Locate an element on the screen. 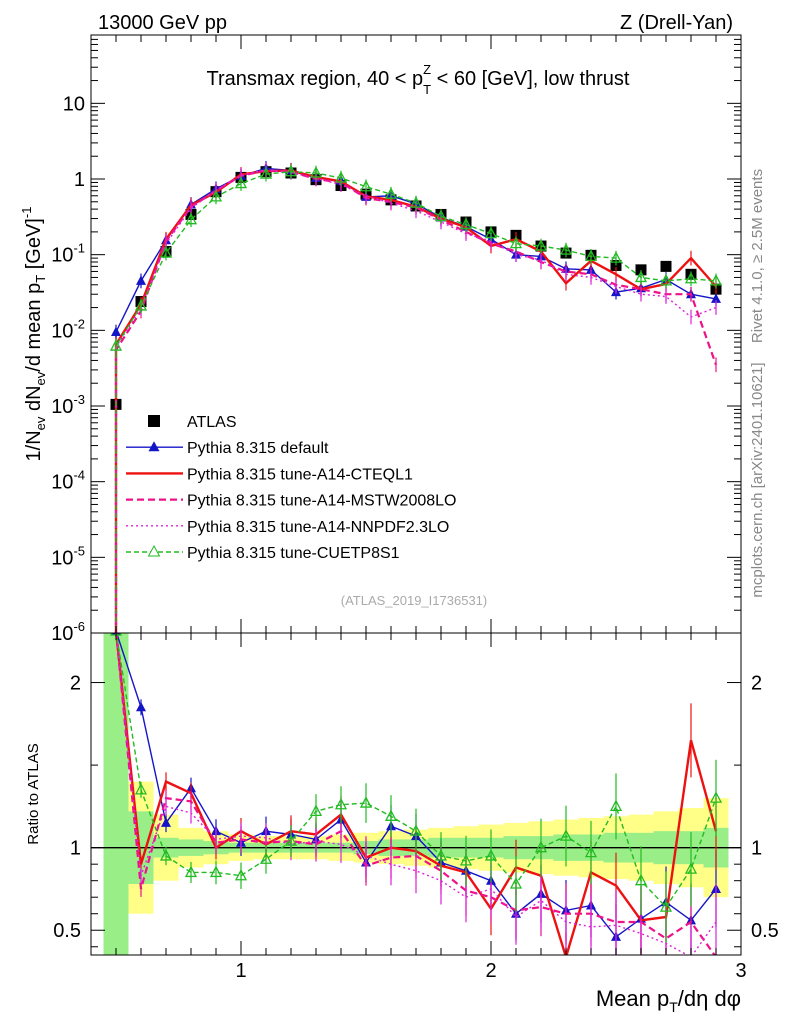  legend-label: Pythia 8.315 tune-CUETP8S1 is located at coordinates (293, 553).